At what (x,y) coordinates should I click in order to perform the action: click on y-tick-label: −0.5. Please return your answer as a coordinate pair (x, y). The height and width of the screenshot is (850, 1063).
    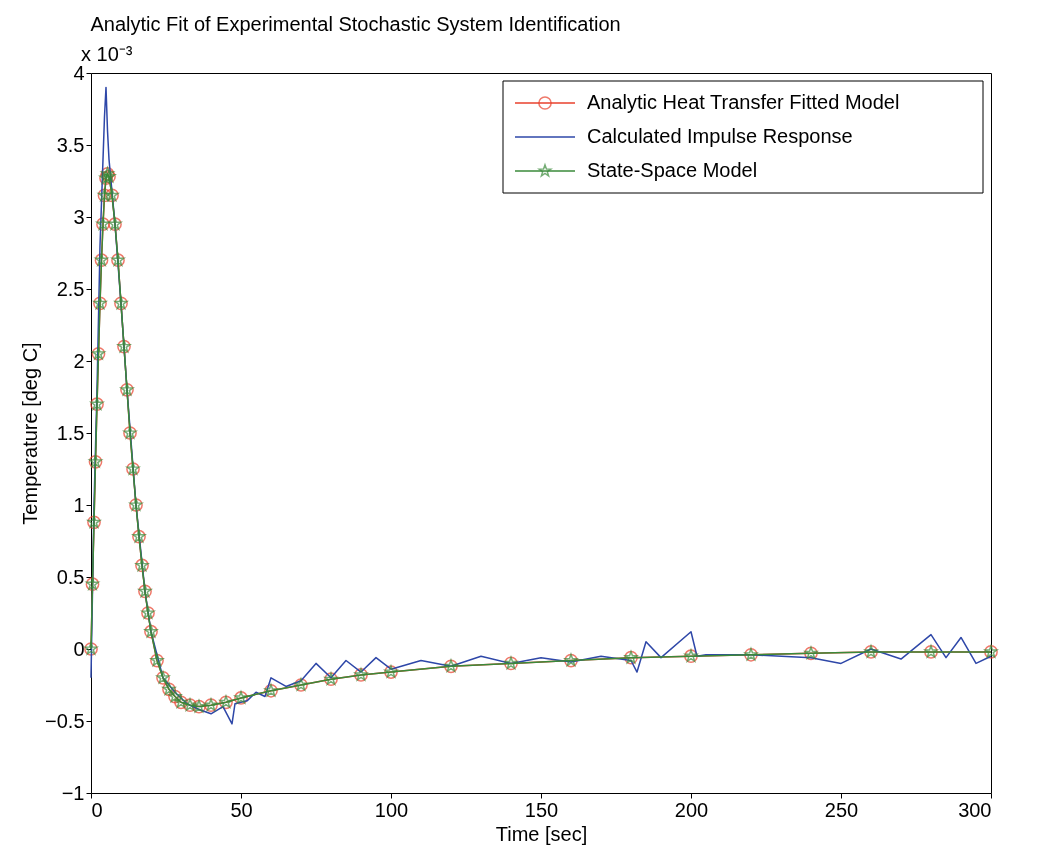
    Looking at the image, I should click on (65, 720).